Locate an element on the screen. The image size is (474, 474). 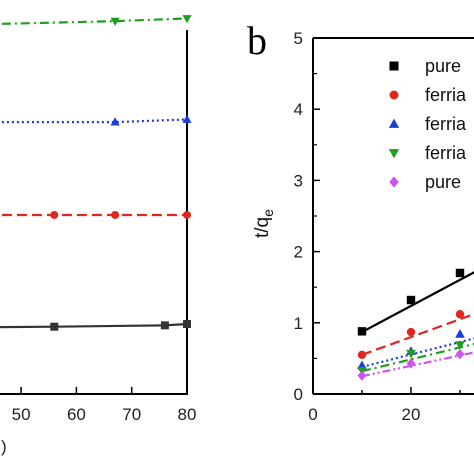
panel-b-letter: b is located at coordinates (257, 40).